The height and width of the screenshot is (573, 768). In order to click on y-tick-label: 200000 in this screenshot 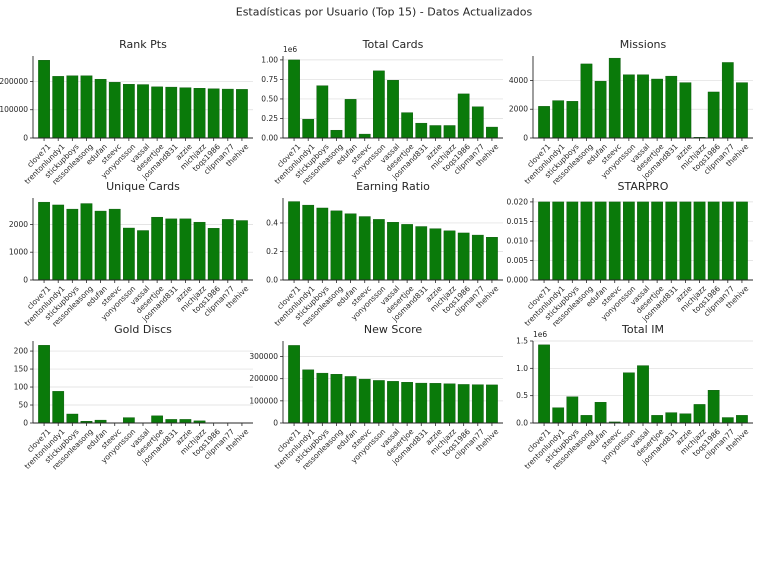, I will do `click(263, 378)`.